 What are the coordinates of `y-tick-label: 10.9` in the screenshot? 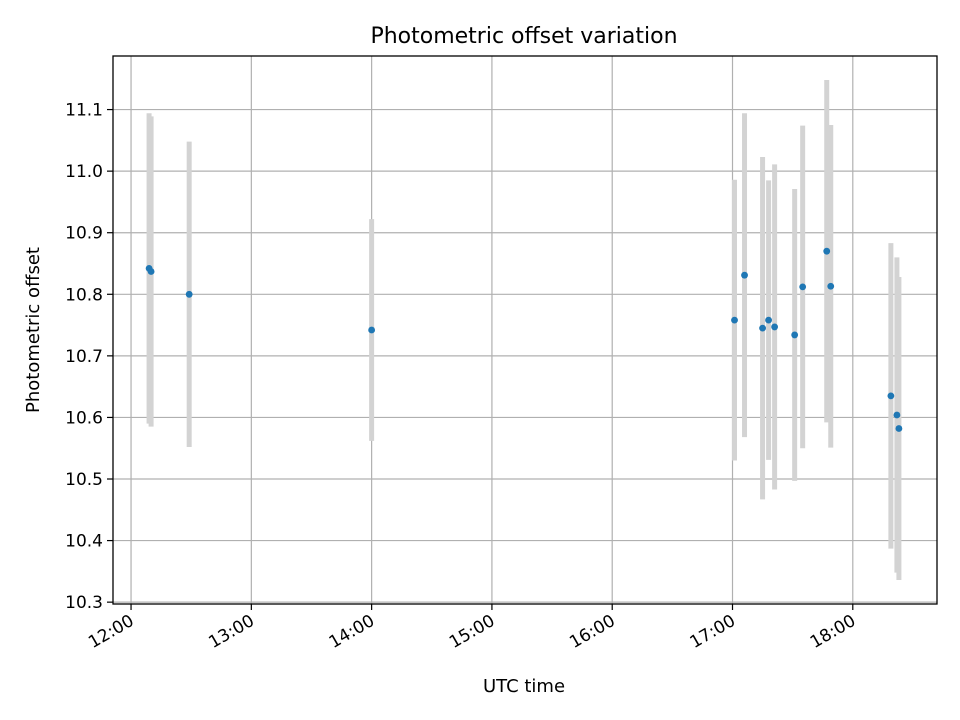 It's located at (84, 234).